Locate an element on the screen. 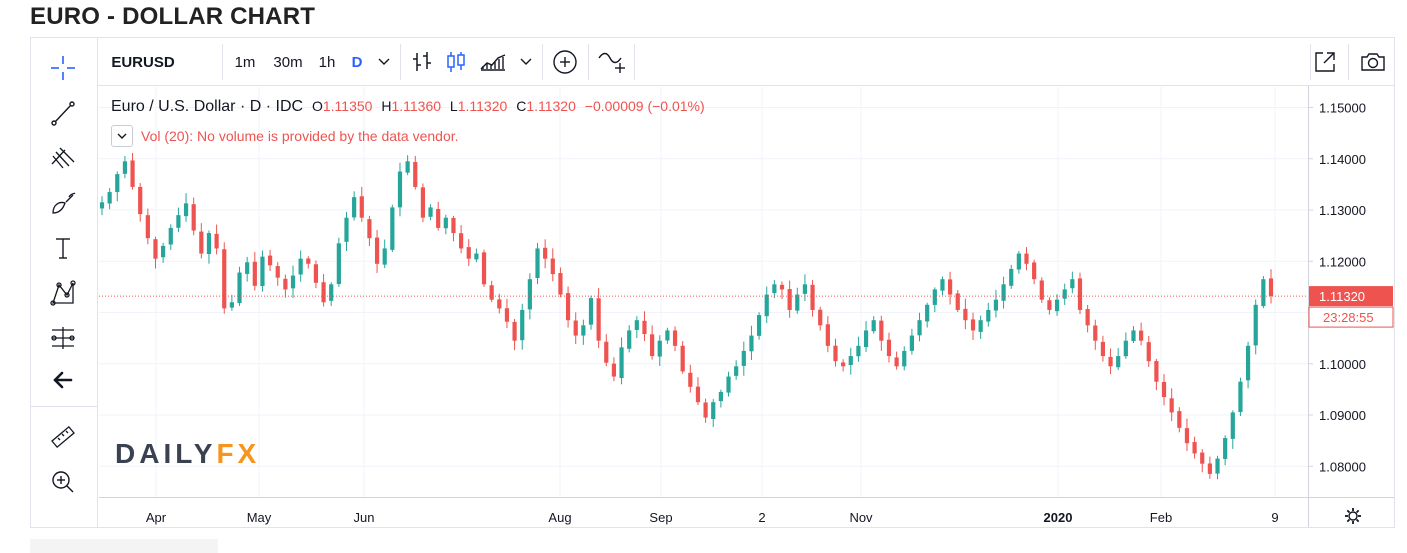 This screenshot has width=1407, height=553. x-tick-label: Apr is located at coordinates (156, 517).